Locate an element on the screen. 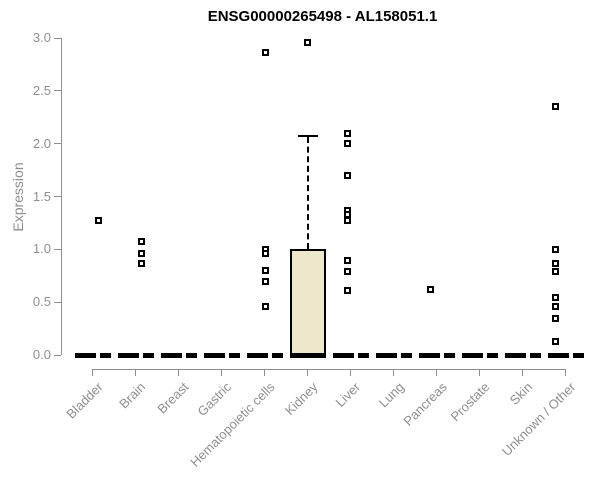 The image size is (600, 500). whisker-line is located at coordinates (307, 193).